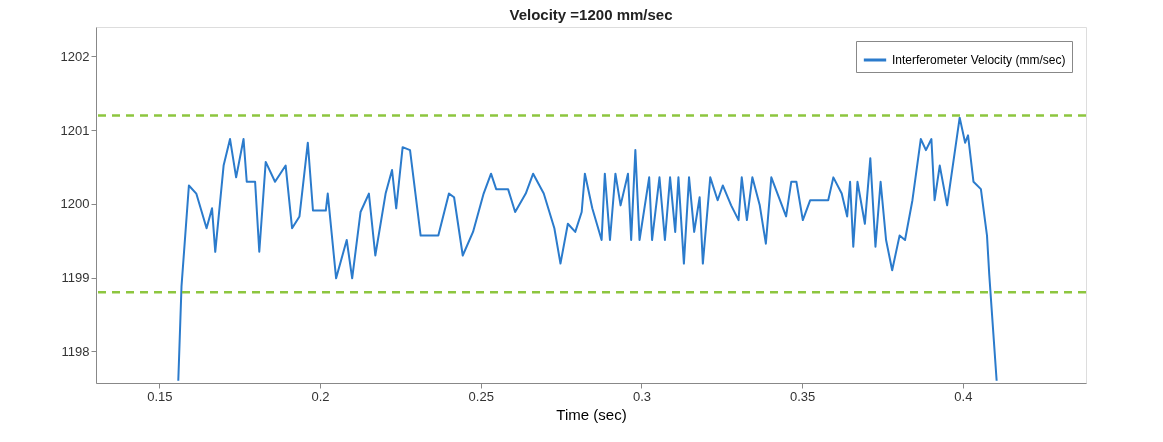 Image resolution: width=1163 pixels, height=442 pixels. Describe the element at coordinates (75, 56) in the screenshot. I see `y-tick-label: 1202` at that location.